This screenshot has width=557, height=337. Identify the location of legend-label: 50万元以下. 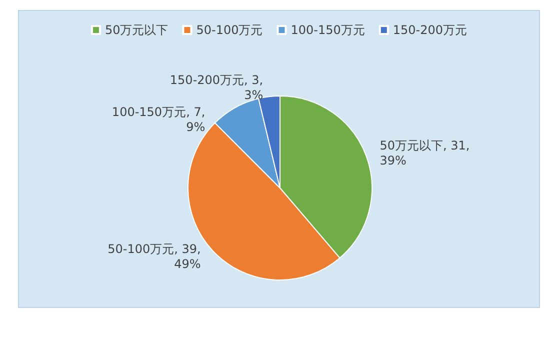
(136, 30).